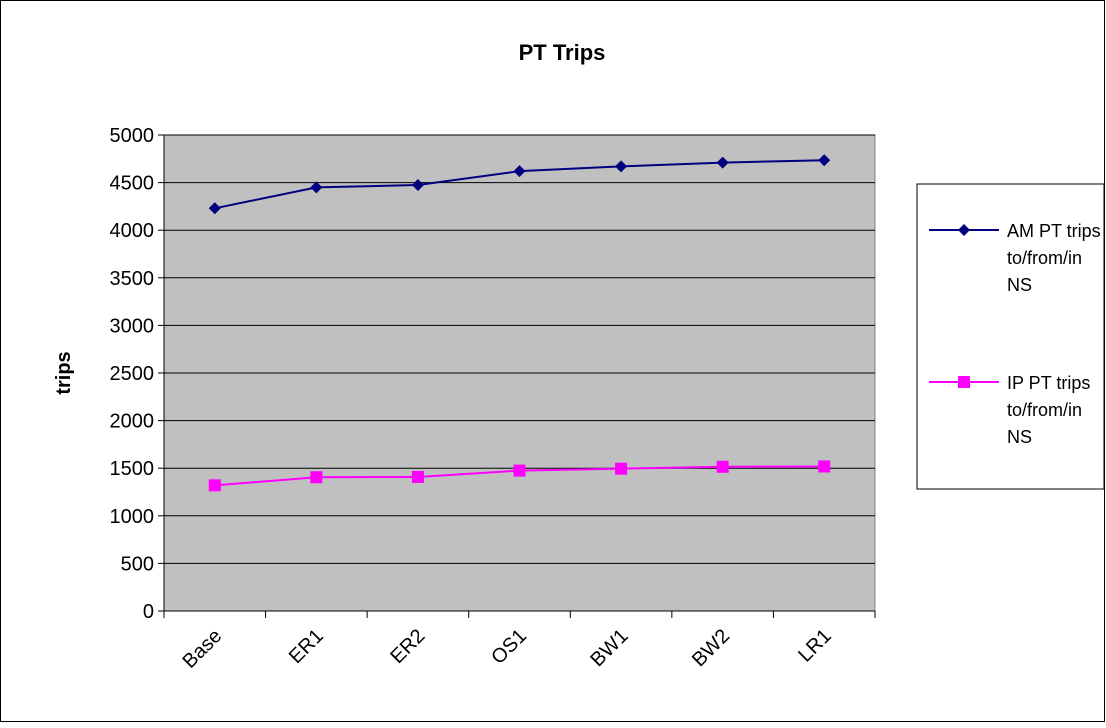 The image size is (1106, 728). I want to click on chart-title: PT Trips, so click(562, 52).